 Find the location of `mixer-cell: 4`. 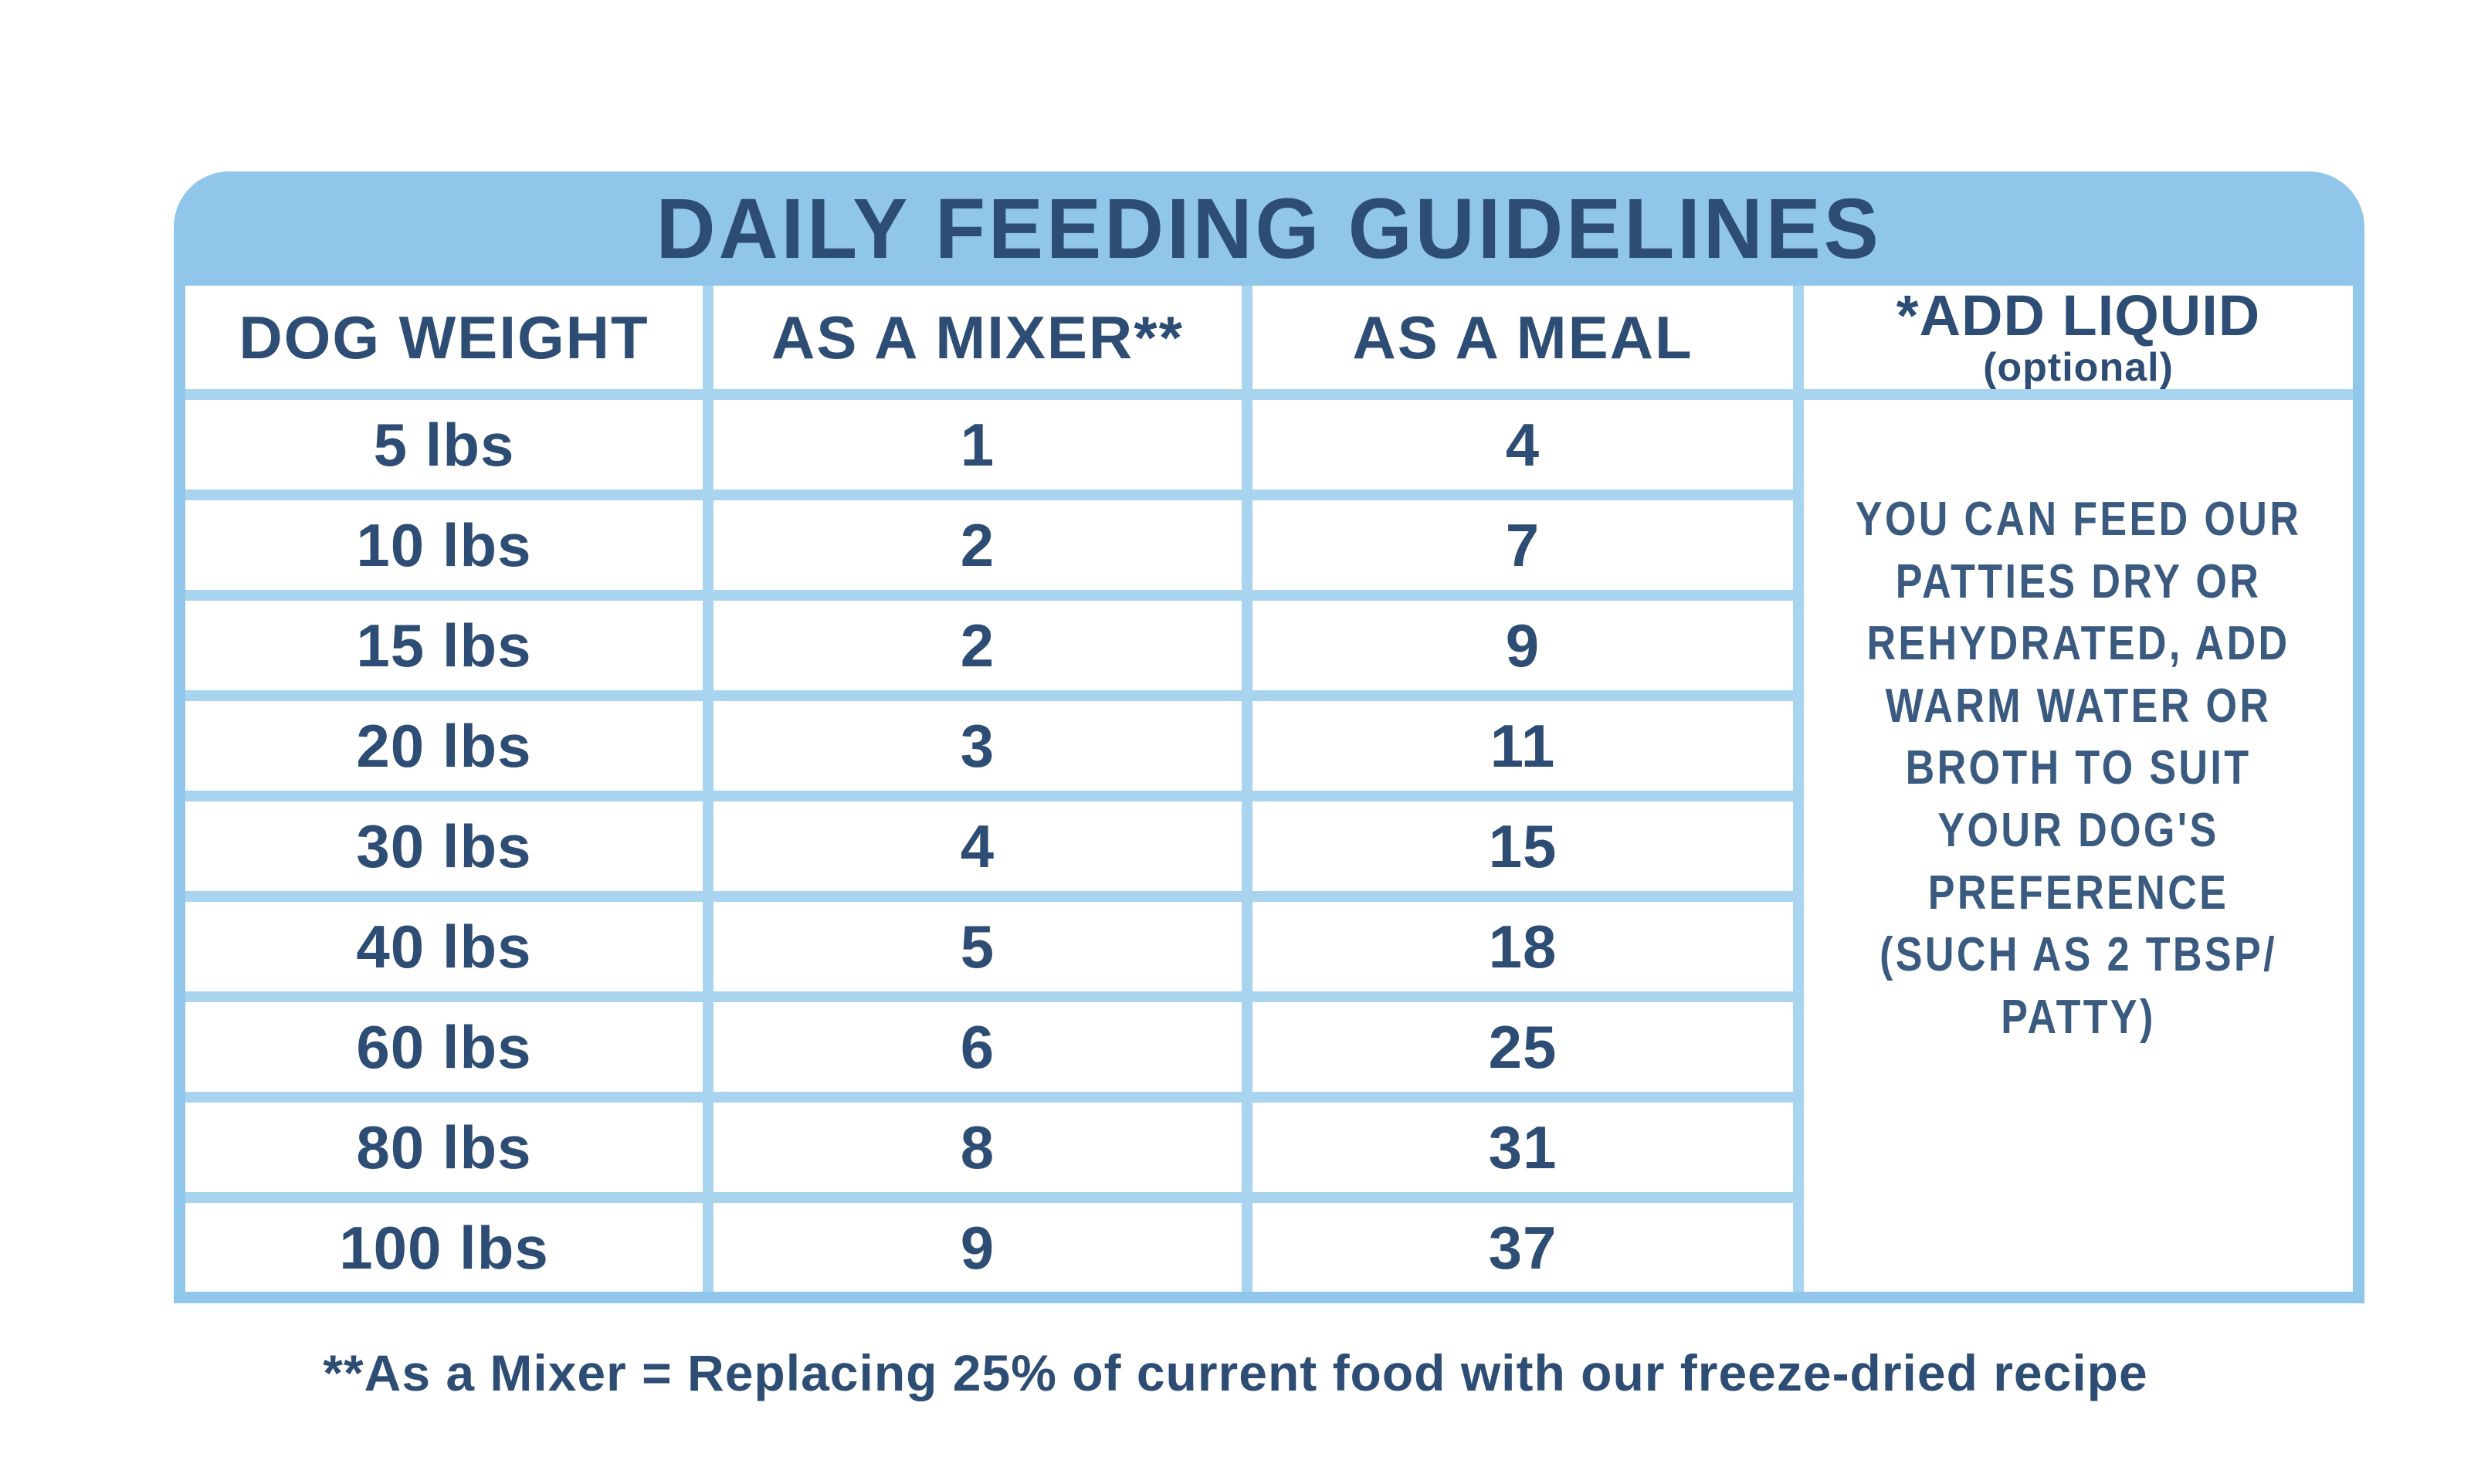

mixer-cell: 4 is located at coordinates (978, 846).